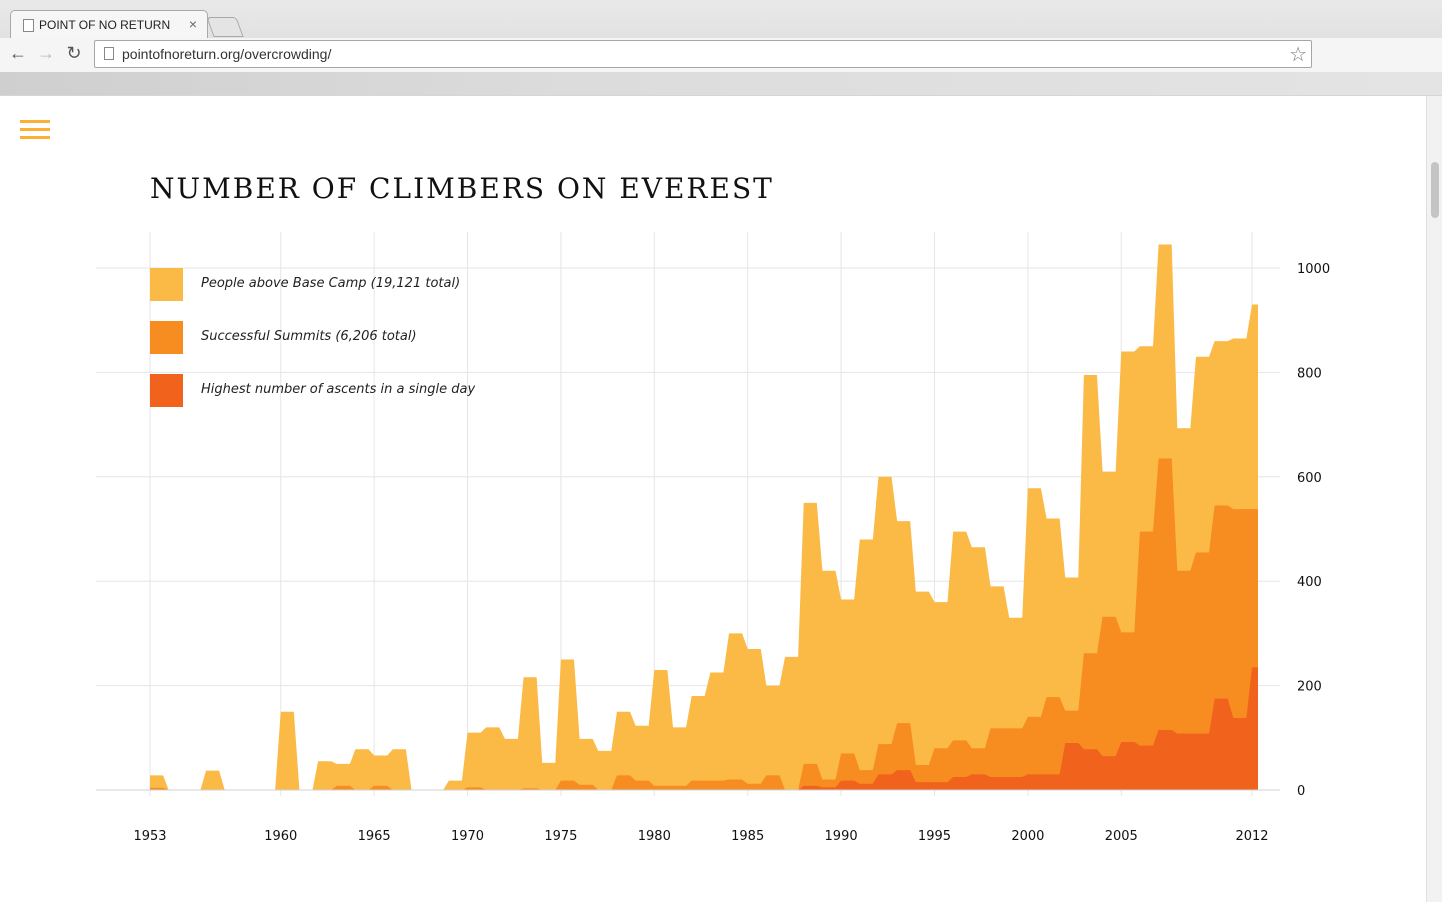 The width and height of the screenshot is (1442, 902). I want to click on close-icon: ×, so click(192, 24).